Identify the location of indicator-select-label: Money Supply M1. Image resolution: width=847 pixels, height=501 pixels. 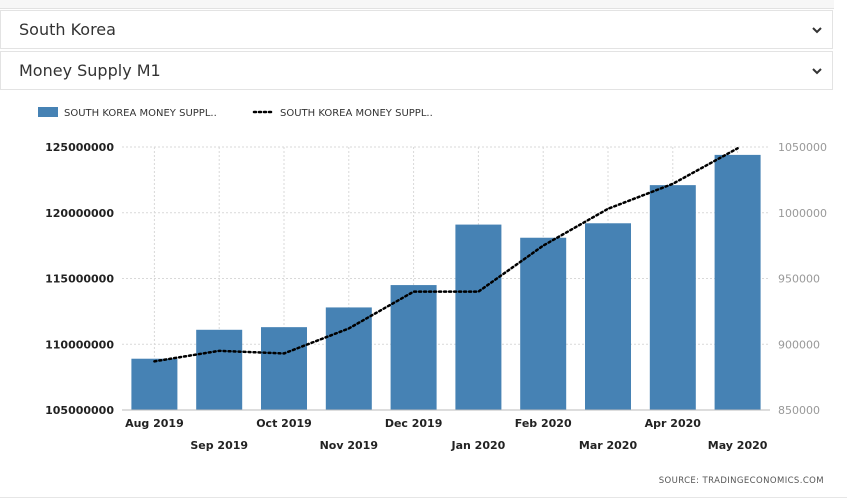
(90, 70).